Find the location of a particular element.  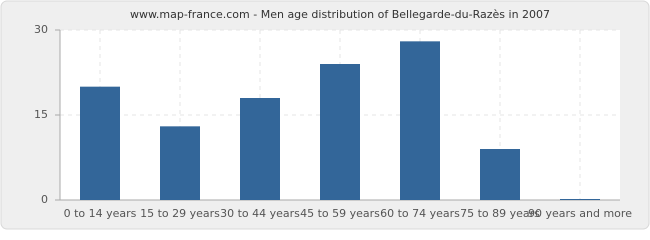

x-tick-label: 0 to 14 years is located at coordinates (100, 213).